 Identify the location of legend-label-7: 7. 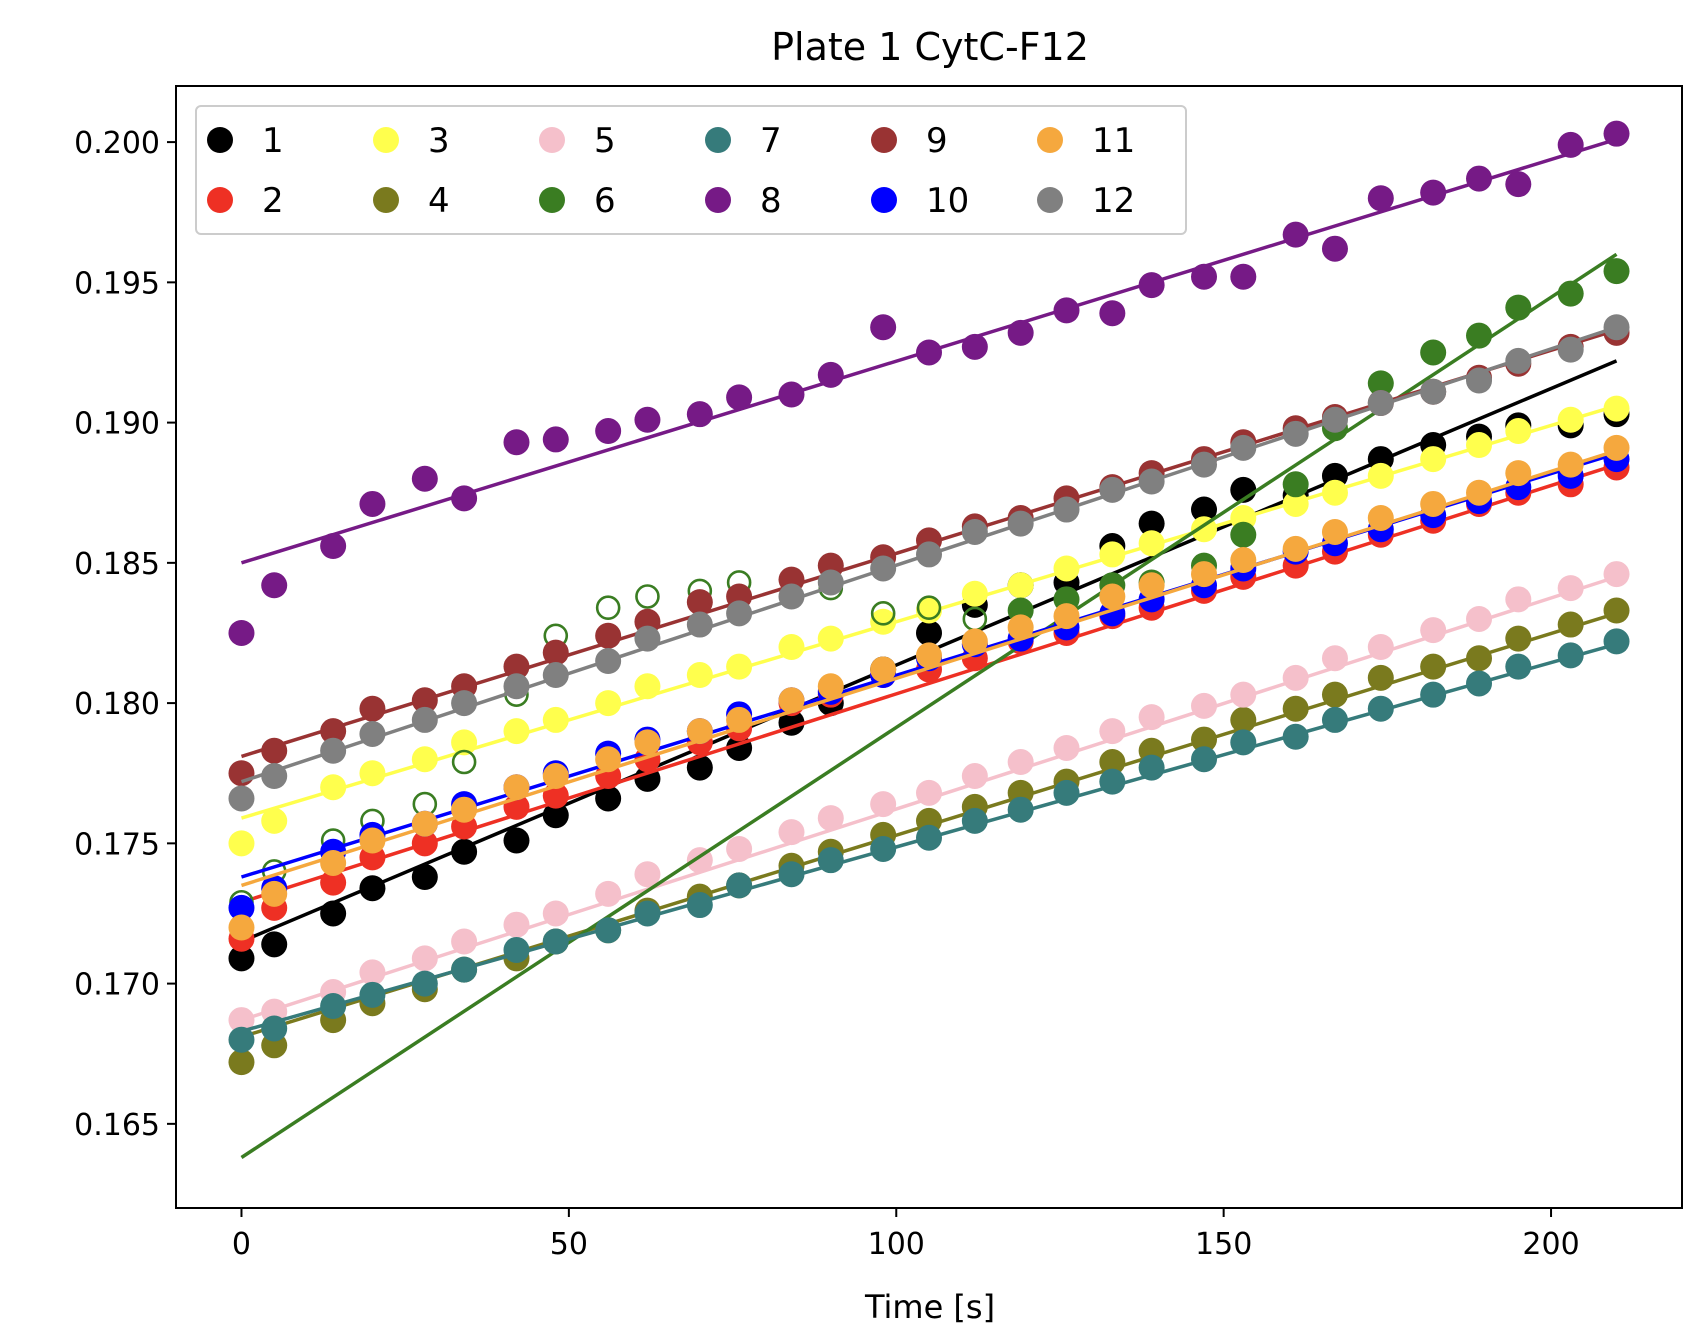
(771, 141).